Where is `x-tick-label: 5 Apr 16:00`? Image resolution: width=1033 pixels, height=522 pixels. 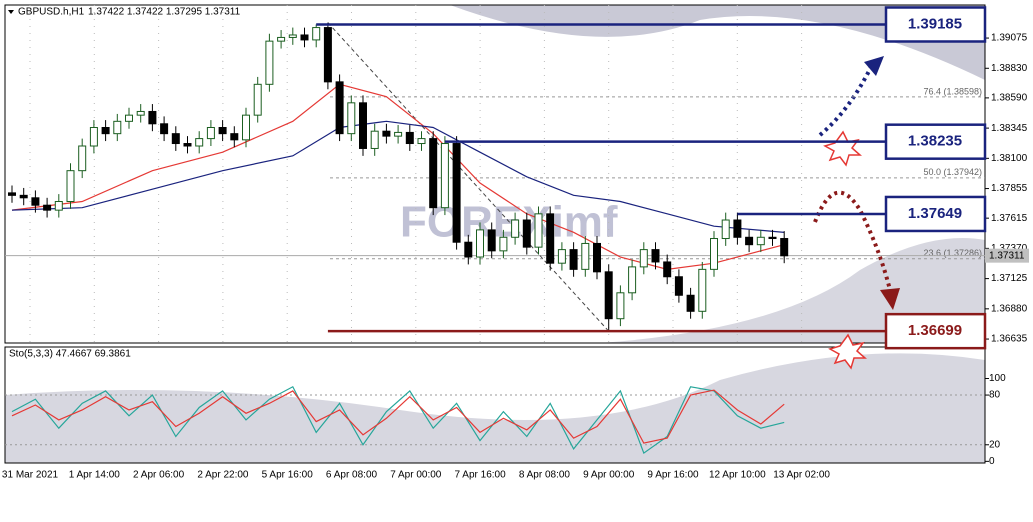
x-tick-label: 5 Apr 16:00 is located at coordinates (288, 475).